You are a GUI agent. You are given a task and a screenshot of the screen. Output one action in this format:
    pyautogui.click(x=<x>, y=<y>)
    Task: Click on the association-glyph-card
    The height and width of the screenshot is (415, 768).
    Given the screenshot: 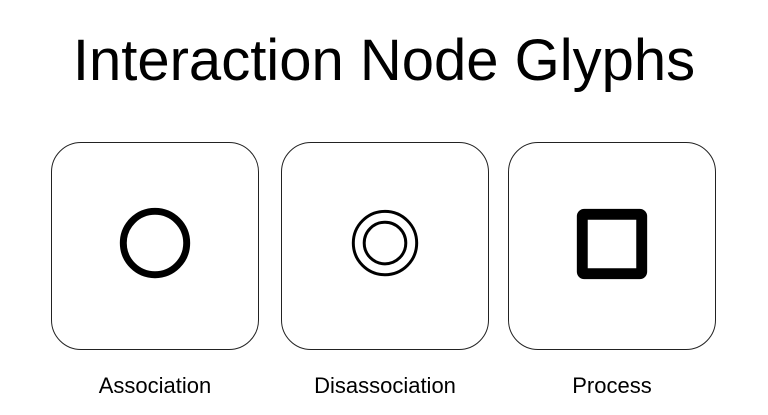 What is the action you would take?
    pyautogui.click(x=155, y=246)
    